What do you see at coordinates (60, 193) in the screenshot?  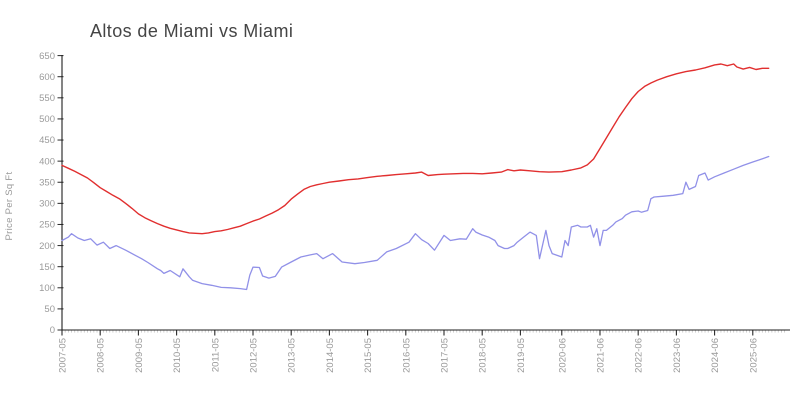 I see `y-axis-ticks` at bounding box center [60, 193].